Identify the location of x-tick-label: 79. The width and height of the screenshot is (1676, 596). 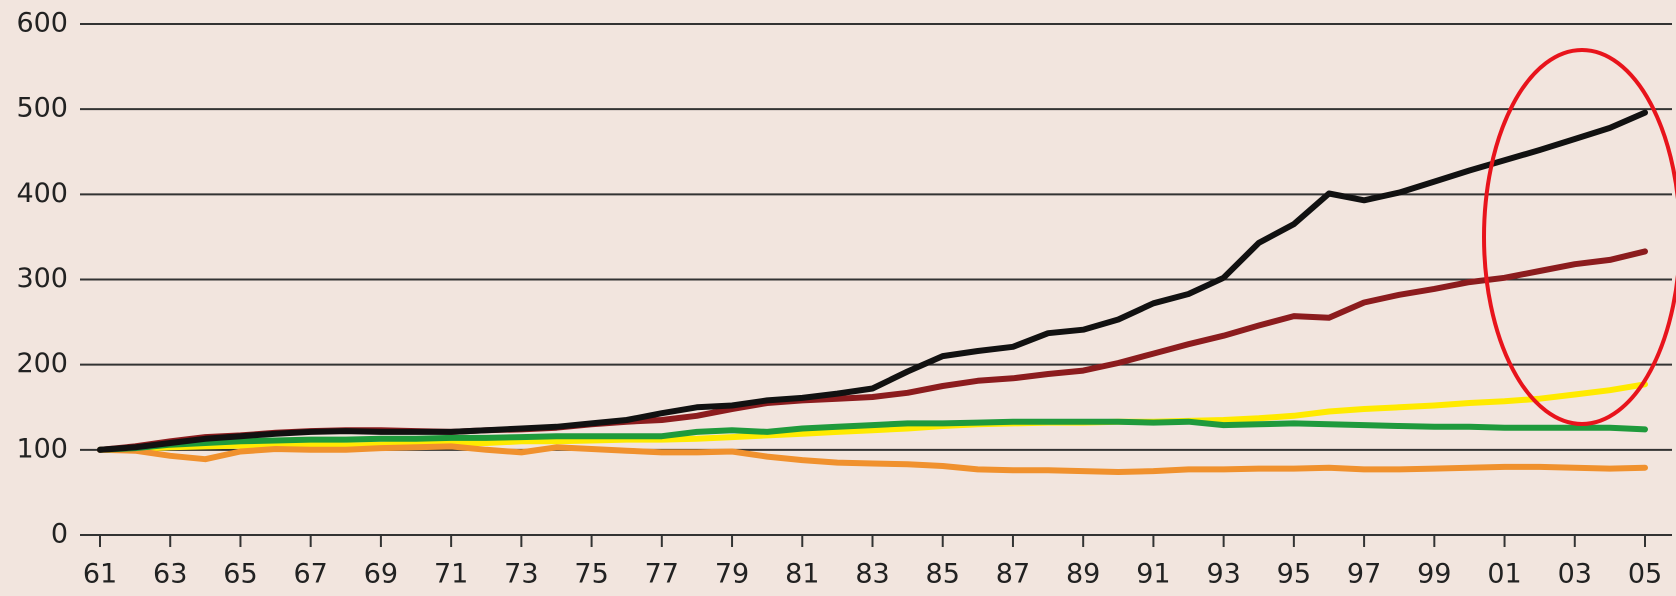
(732, 574).